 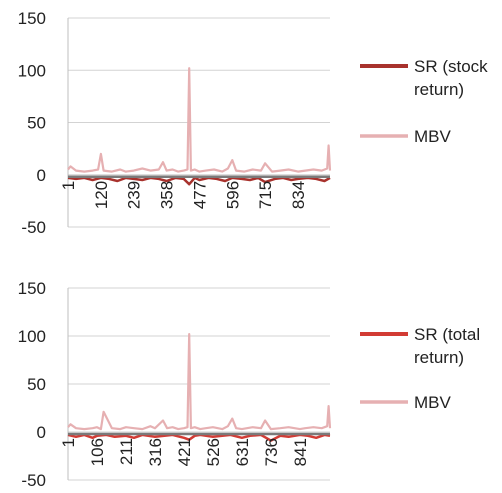 I want to click on x-tick-label: 120, so click(x=101, y=195).